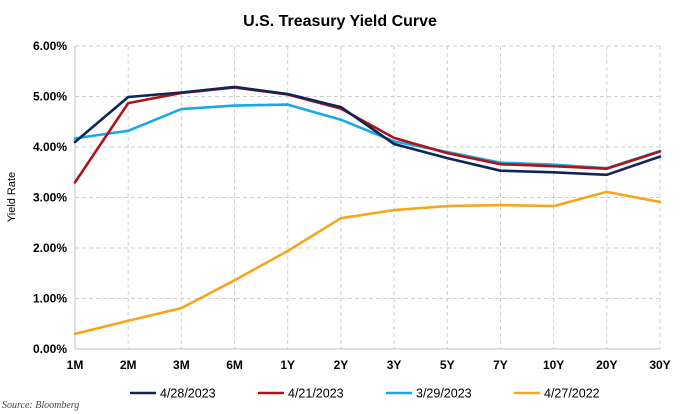 This screenshot has height=414, width=681. What do you see at coordinates (572, 394) in the screenshot?
I see `legend-label: 4/27/2022` at bounding box center [572, 394].